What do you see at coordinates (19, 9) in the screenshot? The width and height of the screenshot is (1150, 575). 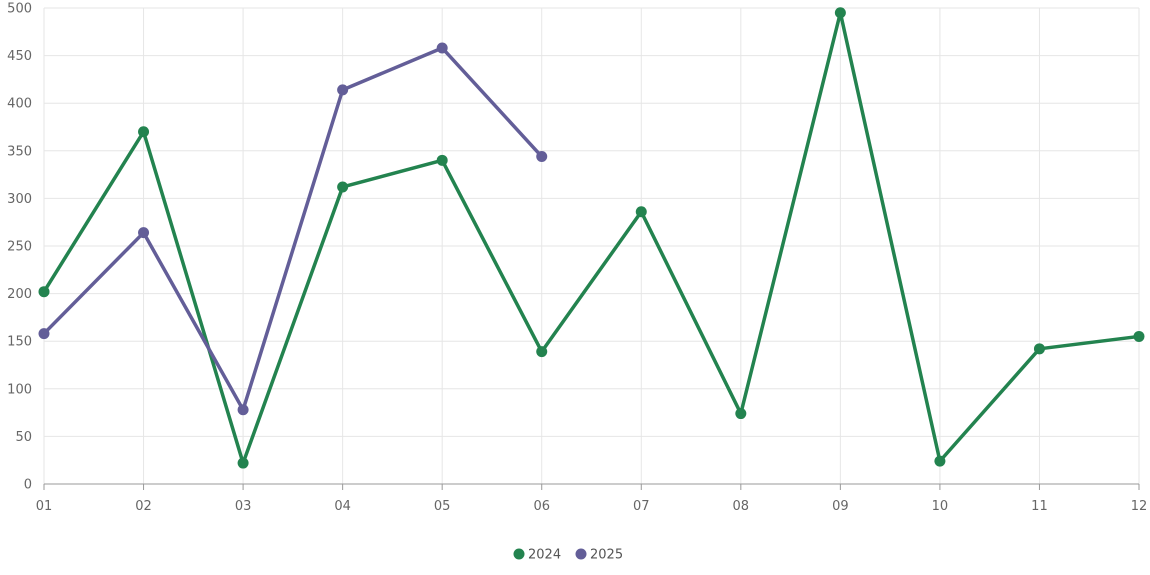 I see `y-tick-label: 500` at bounding box center [19, 9].